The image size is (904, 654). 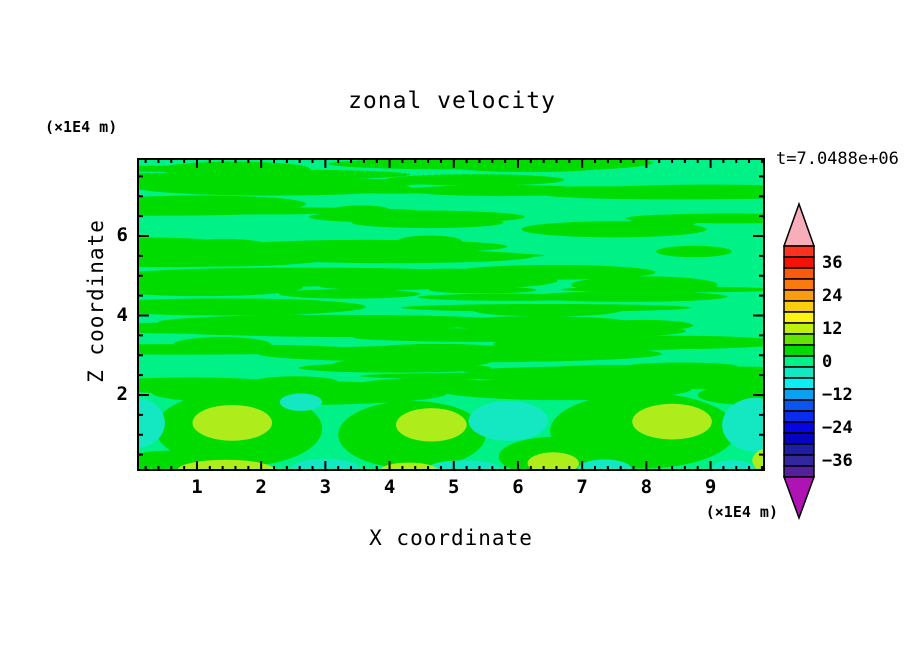 I want to click on colorbar-tick-label: −36, so click(x=837, y=460).